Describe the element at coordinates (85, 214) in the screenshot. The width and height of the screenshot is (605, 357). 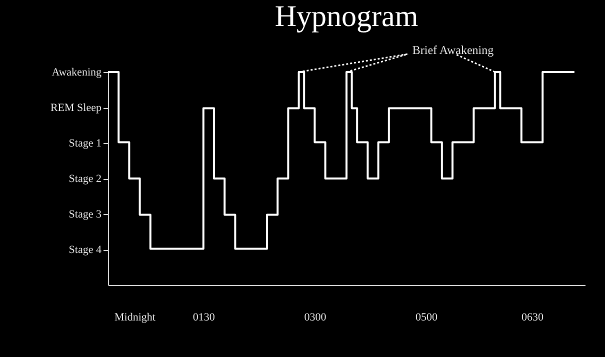
I see `category-label: Stage 3` at that location.